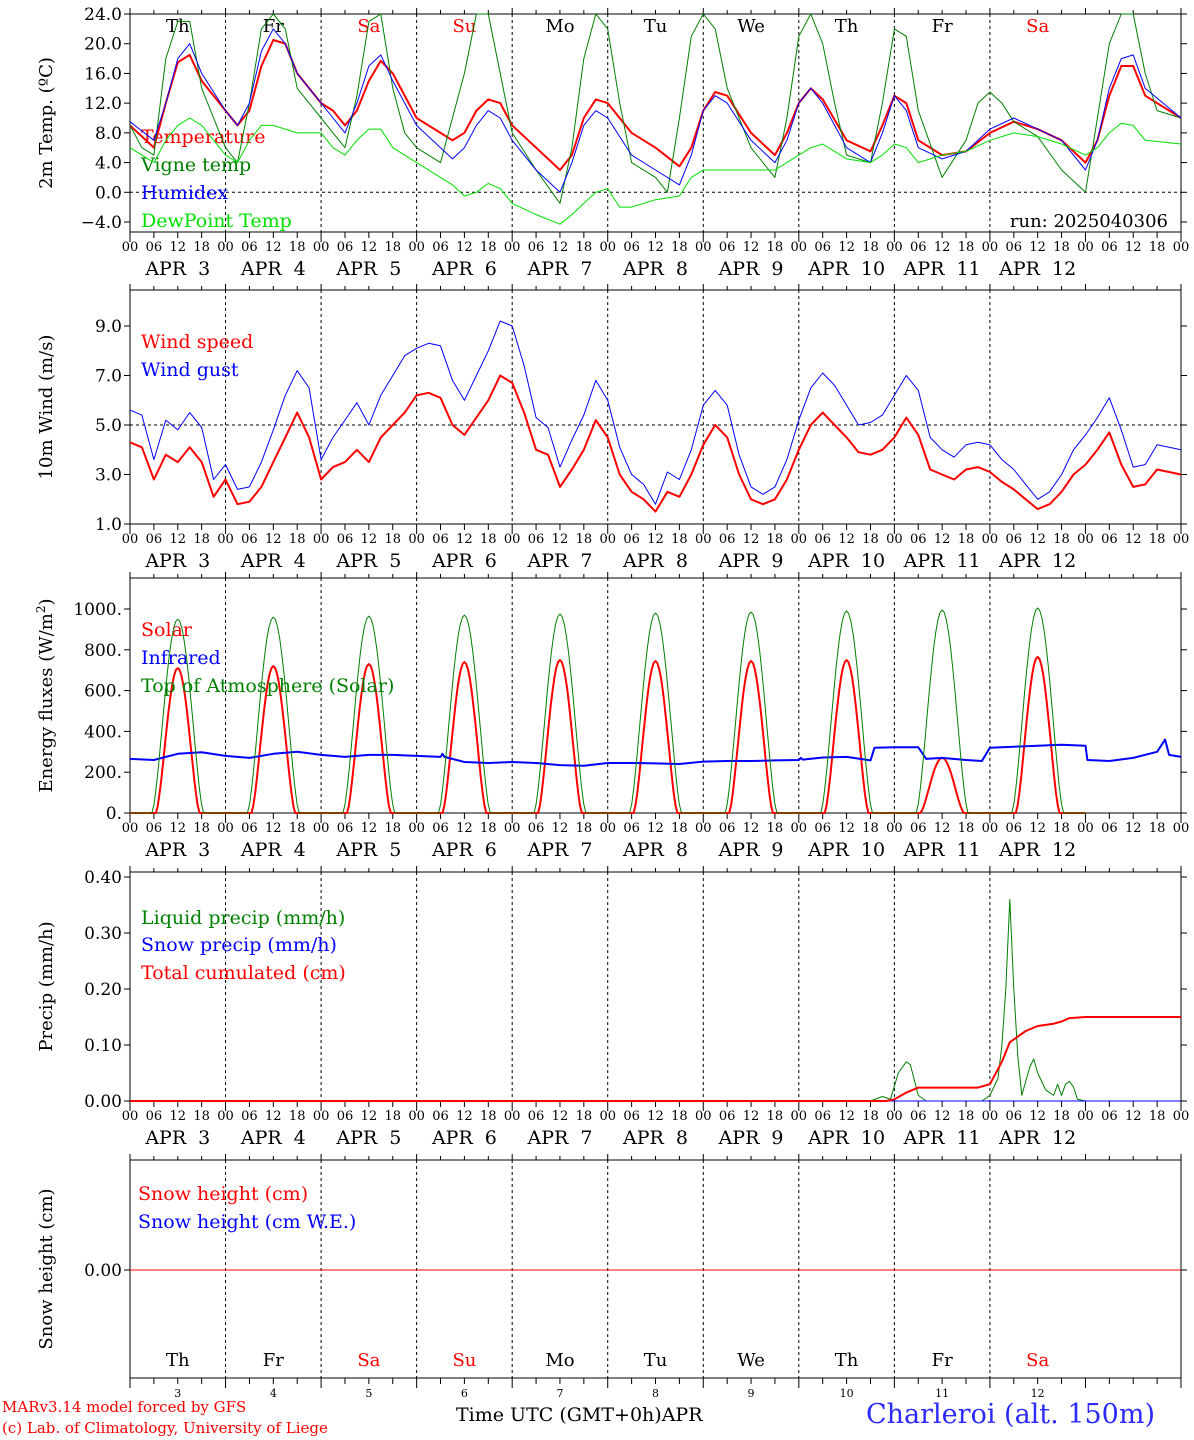 This screenshot has height=1440, width=1194. Describe the element at coordinates (103, 104) in the screenshot. I see `y-tick-label: 12.0` at that location.